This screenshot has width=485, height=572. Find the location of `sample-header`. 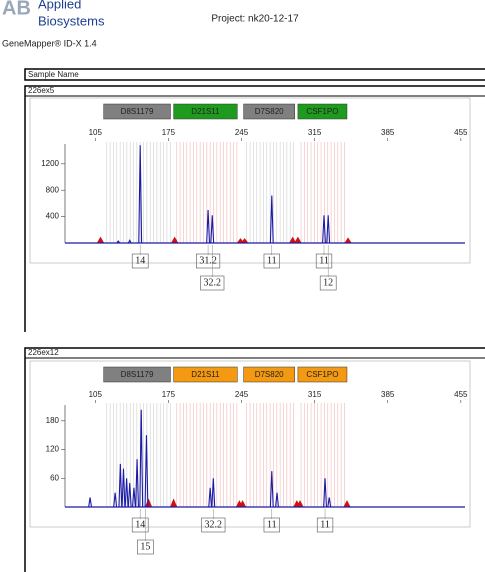

sample-header is located at coordinates (254, 74).